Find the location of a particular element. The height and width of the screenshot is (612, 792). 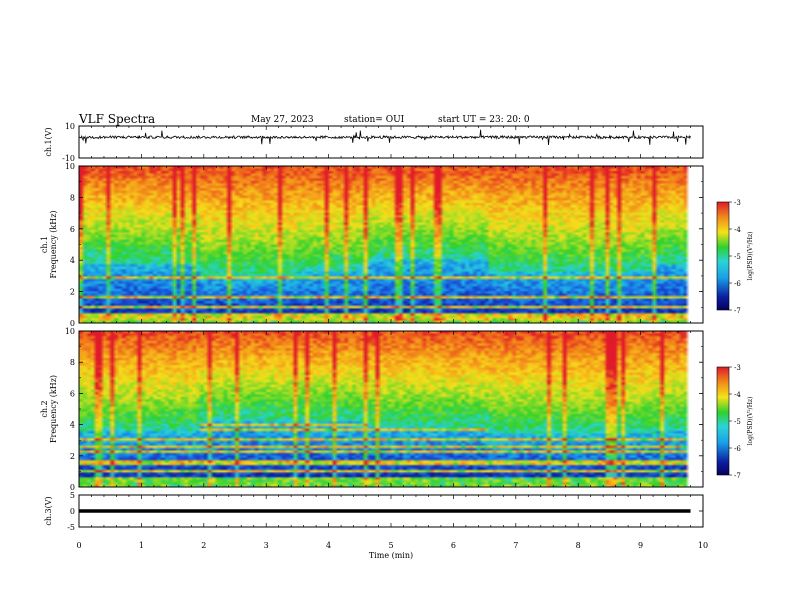

x-tick-label: 0 is located at coordinates (78, 545).